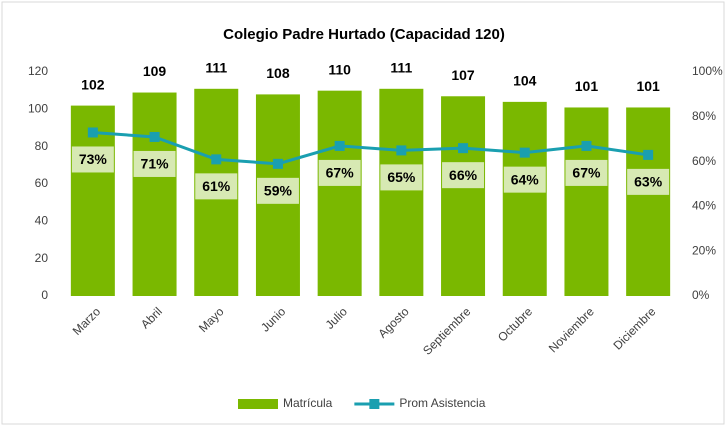  I want to click on legend-swatch-marker, so click(374, 404).